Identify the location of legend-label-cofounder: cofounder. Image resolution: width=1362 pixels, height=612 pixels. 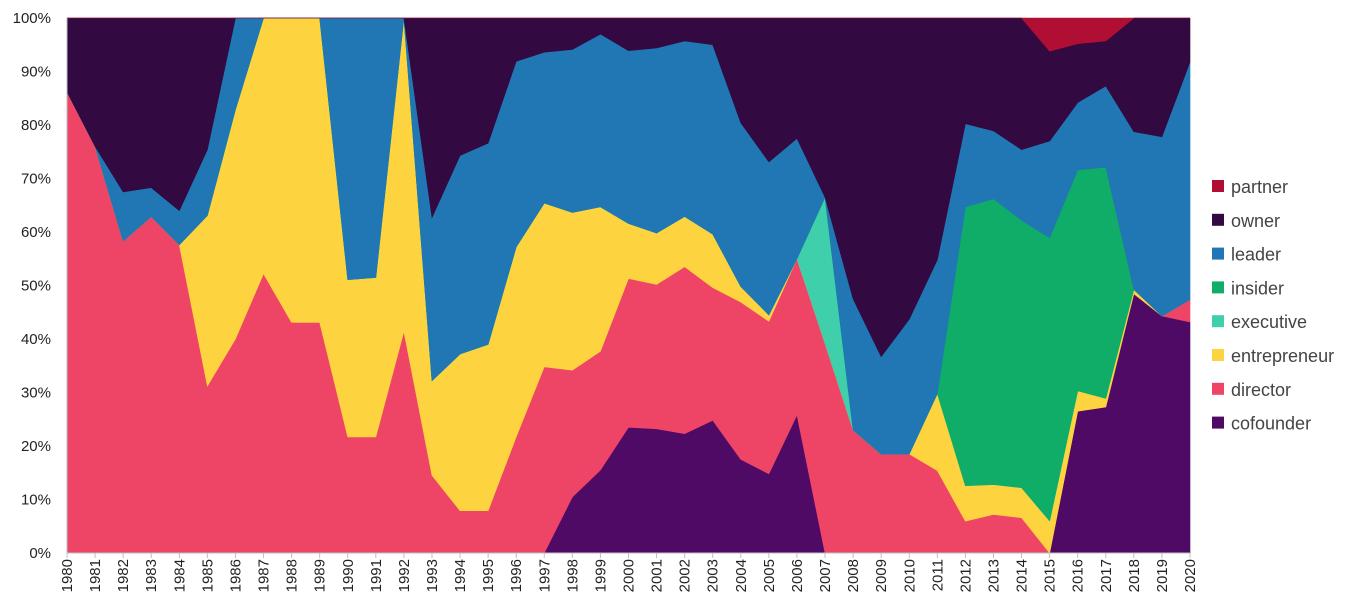
(1271, 424).